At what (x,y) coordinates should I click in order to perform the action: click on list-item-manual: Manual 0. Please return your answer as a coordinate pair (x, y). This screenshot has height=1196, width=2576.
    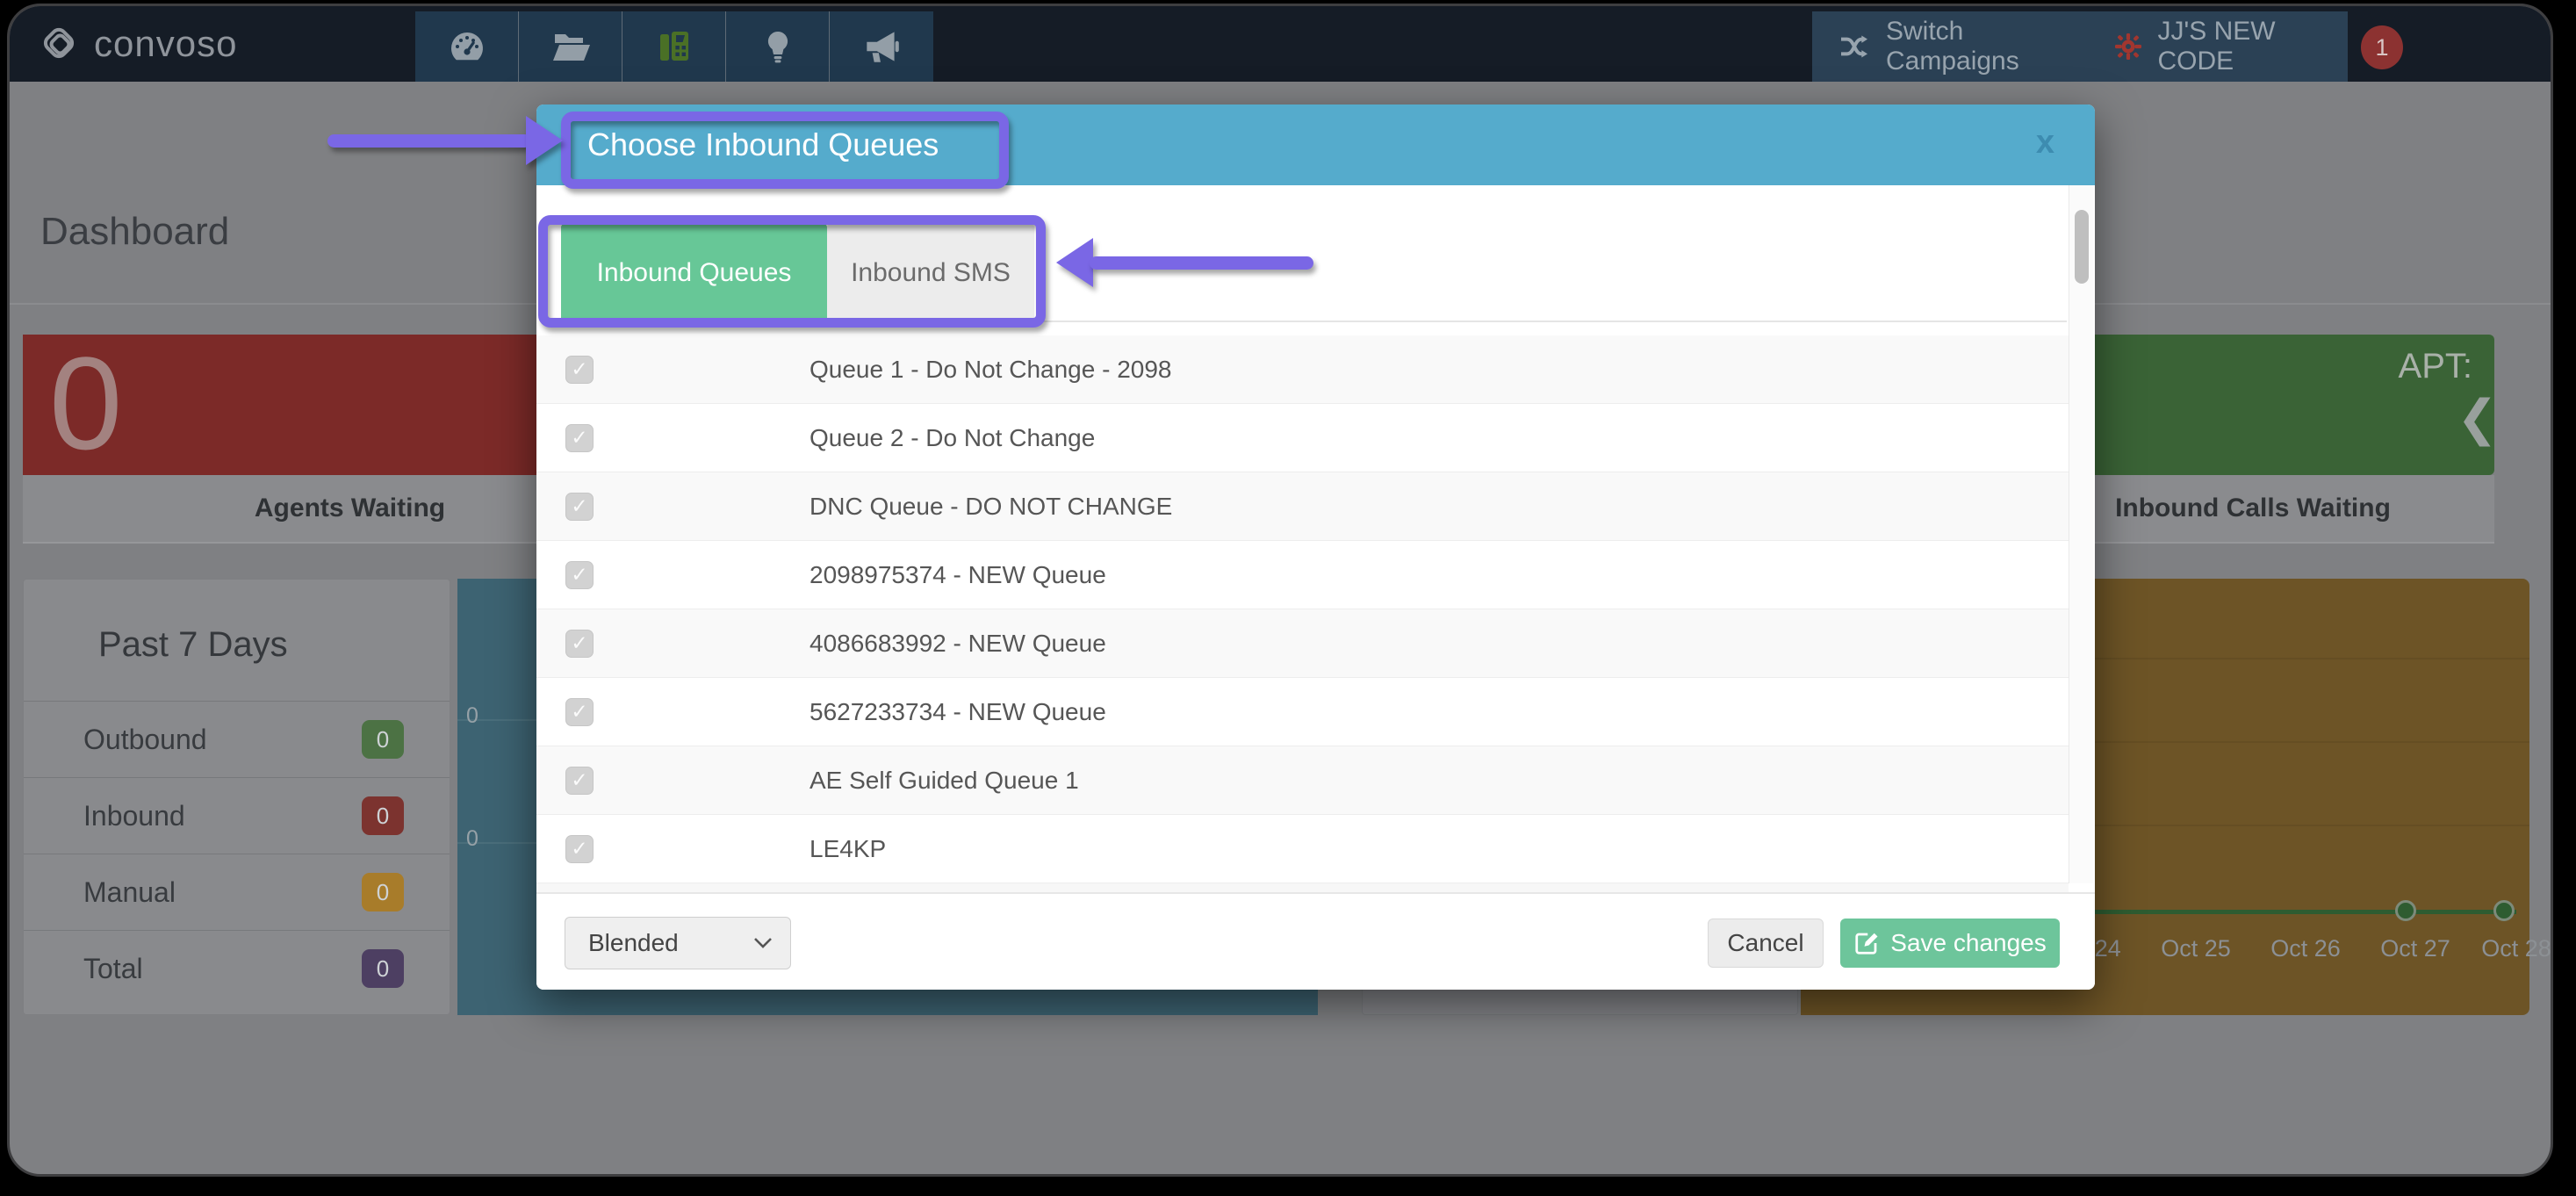
    Looking at the image, I should click on (237, 892).